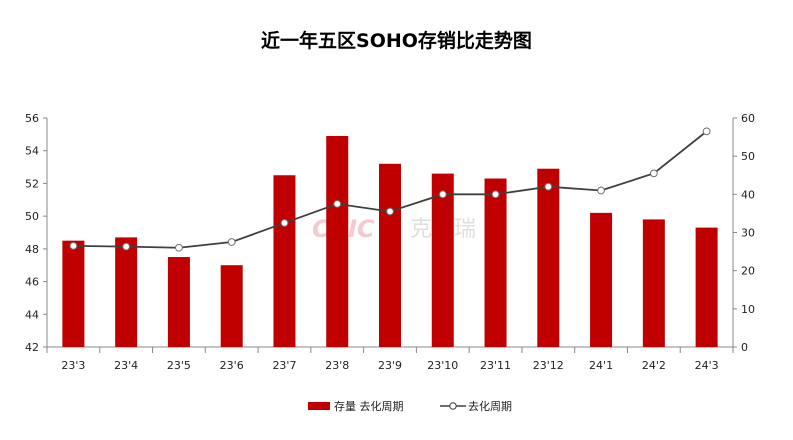  I want to click on chart-title: 近一年五区SOHO存销比走势图, so click(396, 41).